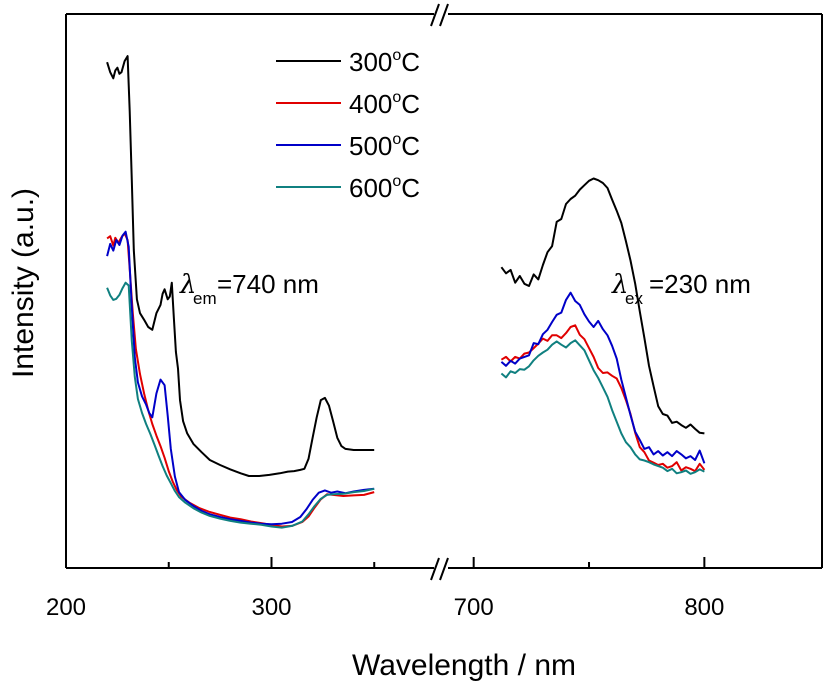 The width and height of the screenshot is (827, 690). What do you see at coordinates (385, 589) in the screenshot?
I see `x-ticks: 200 300 700 800` at bounding box center [385, 589].